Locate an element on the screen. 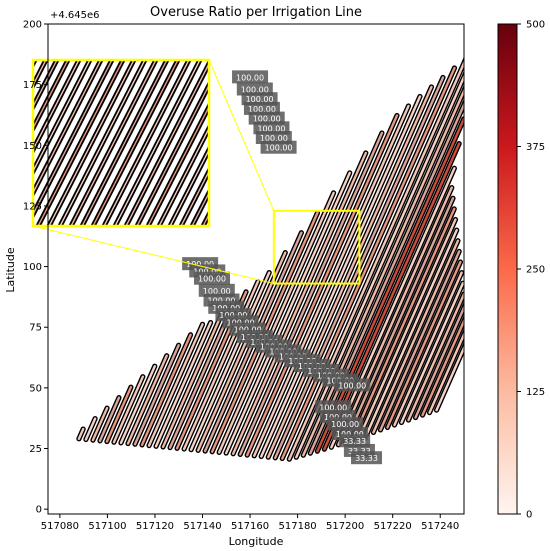  y-axis: 0 25 50 75 100 125 150 175 200 is located at coordinates (35, 268).